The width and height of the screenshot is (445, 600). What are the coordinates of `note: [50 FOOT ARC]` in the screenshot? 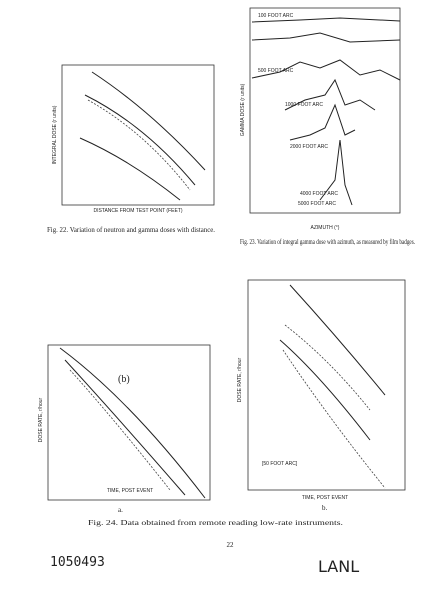 It's located at (280, 464).